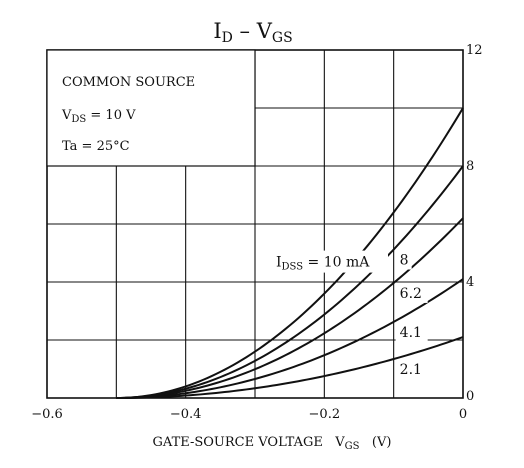 The width and height of the screenshot is (524, 468). What do you see at coordinates (245, 31) in the screenshot?
I see `title-dash: –` at bounding box center [245, 31].